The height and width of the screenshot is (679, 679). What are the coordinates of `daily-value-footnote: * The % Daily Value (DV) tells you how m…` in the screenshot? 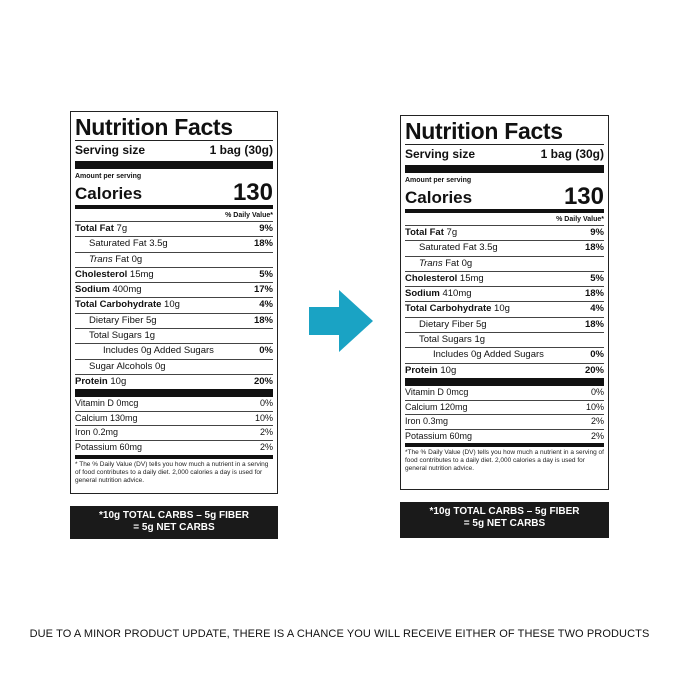 It's located at (172, 472).